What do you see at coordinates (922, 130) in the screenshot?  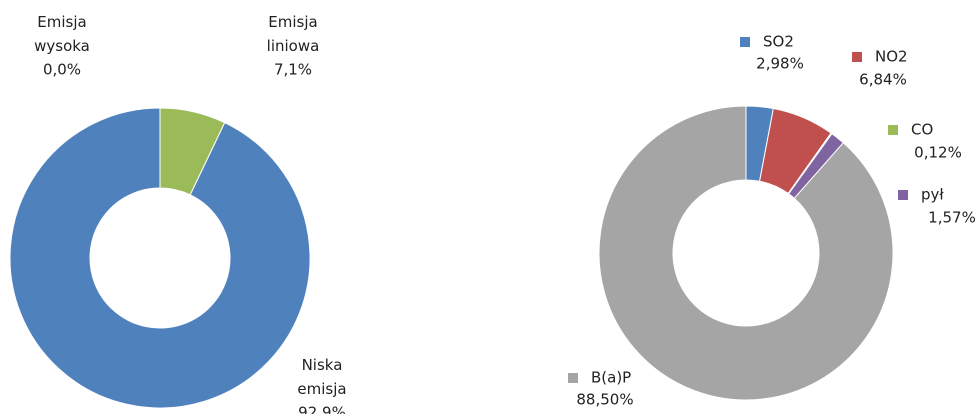 I see `legend-label: CO` at bounding box center [922, 130].